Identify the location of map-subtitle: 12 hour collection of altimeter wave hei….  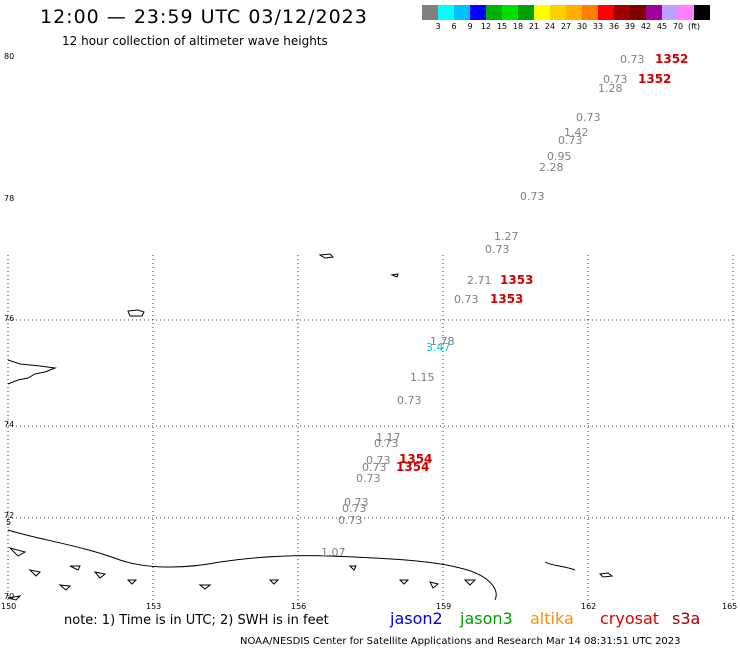
(195, 41).